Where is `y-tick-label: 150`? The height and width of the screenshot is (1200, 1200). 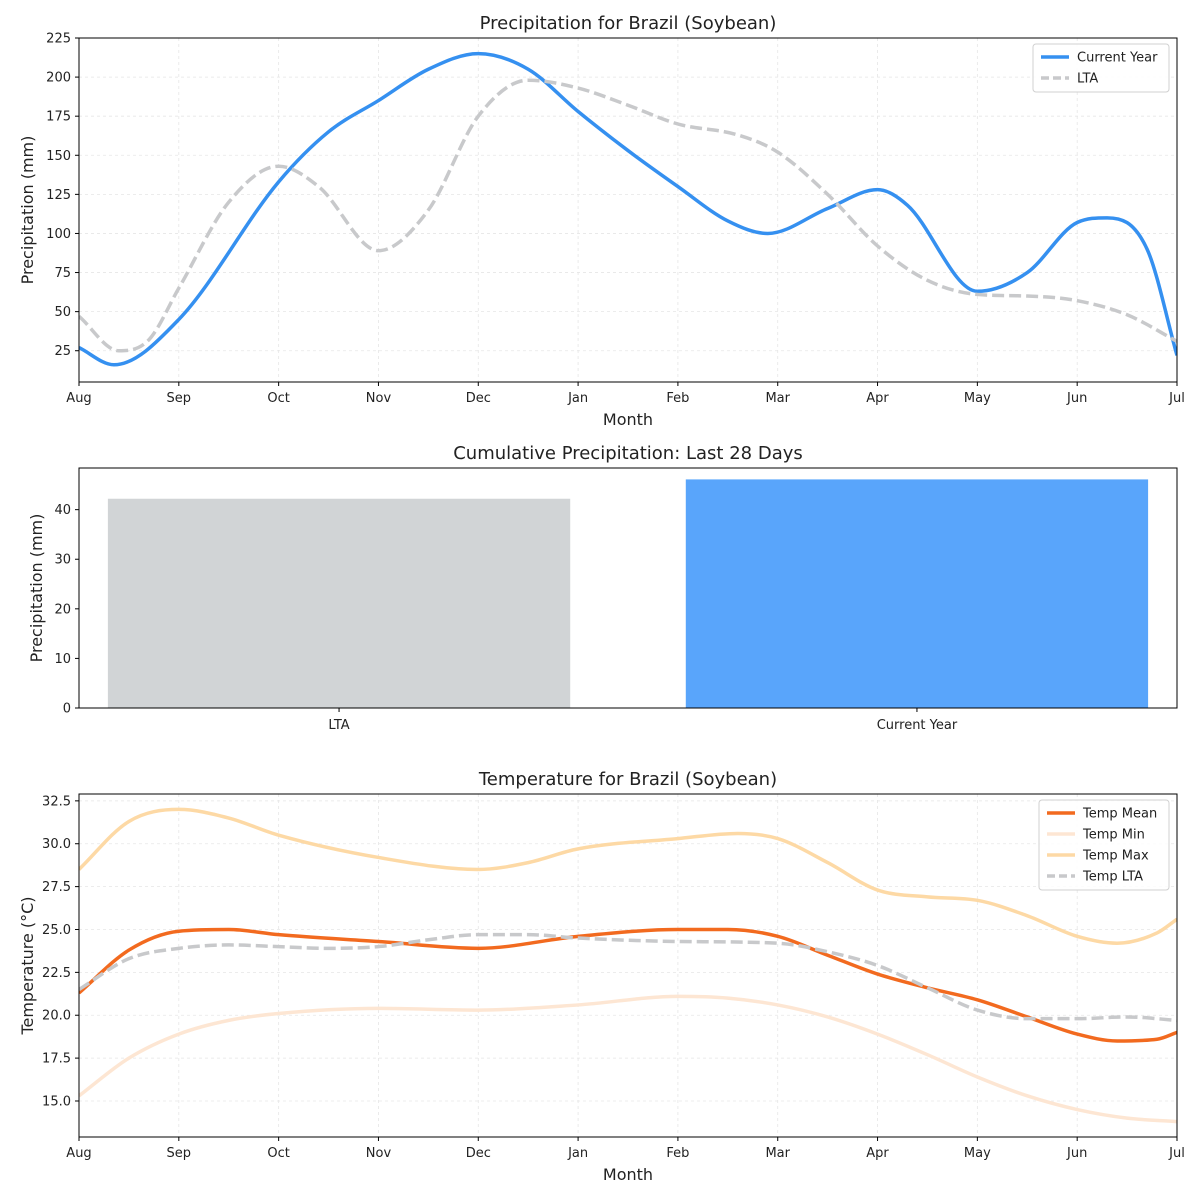 y-tick-label: 150 is located at coordinates (58, 156).